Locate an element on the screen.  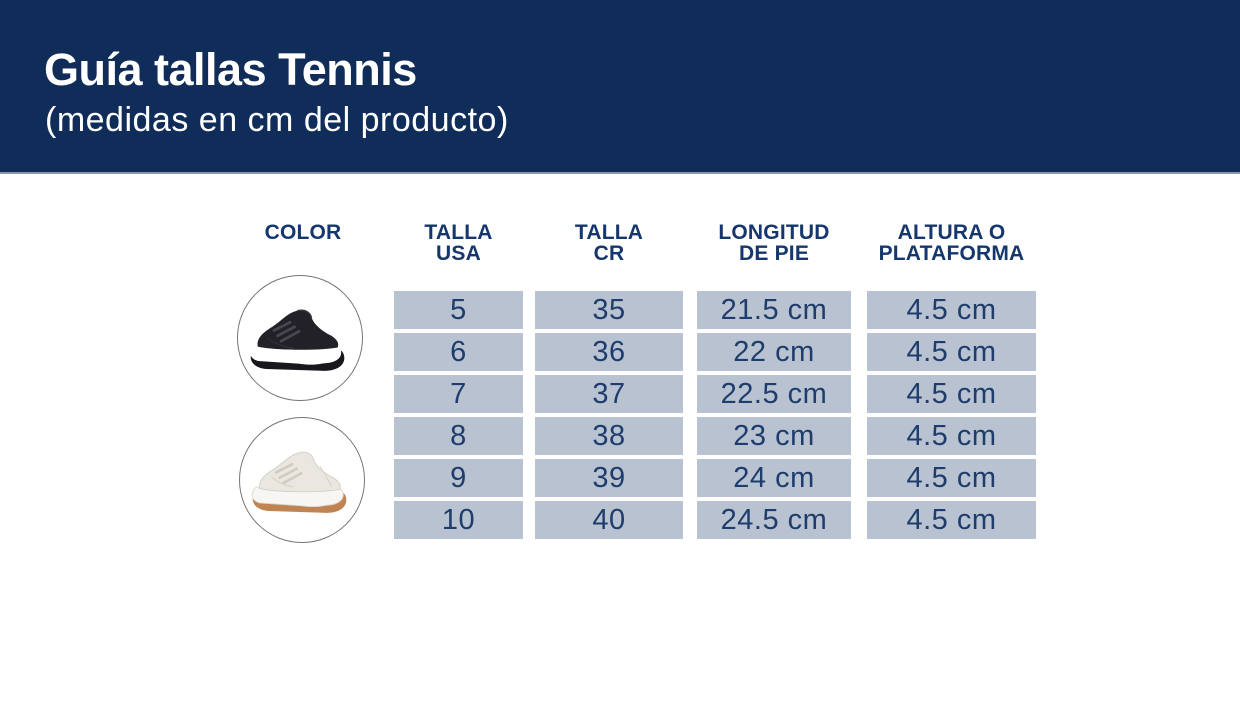
cell-talla-usa: 8 is located at coordinates (458, 436).